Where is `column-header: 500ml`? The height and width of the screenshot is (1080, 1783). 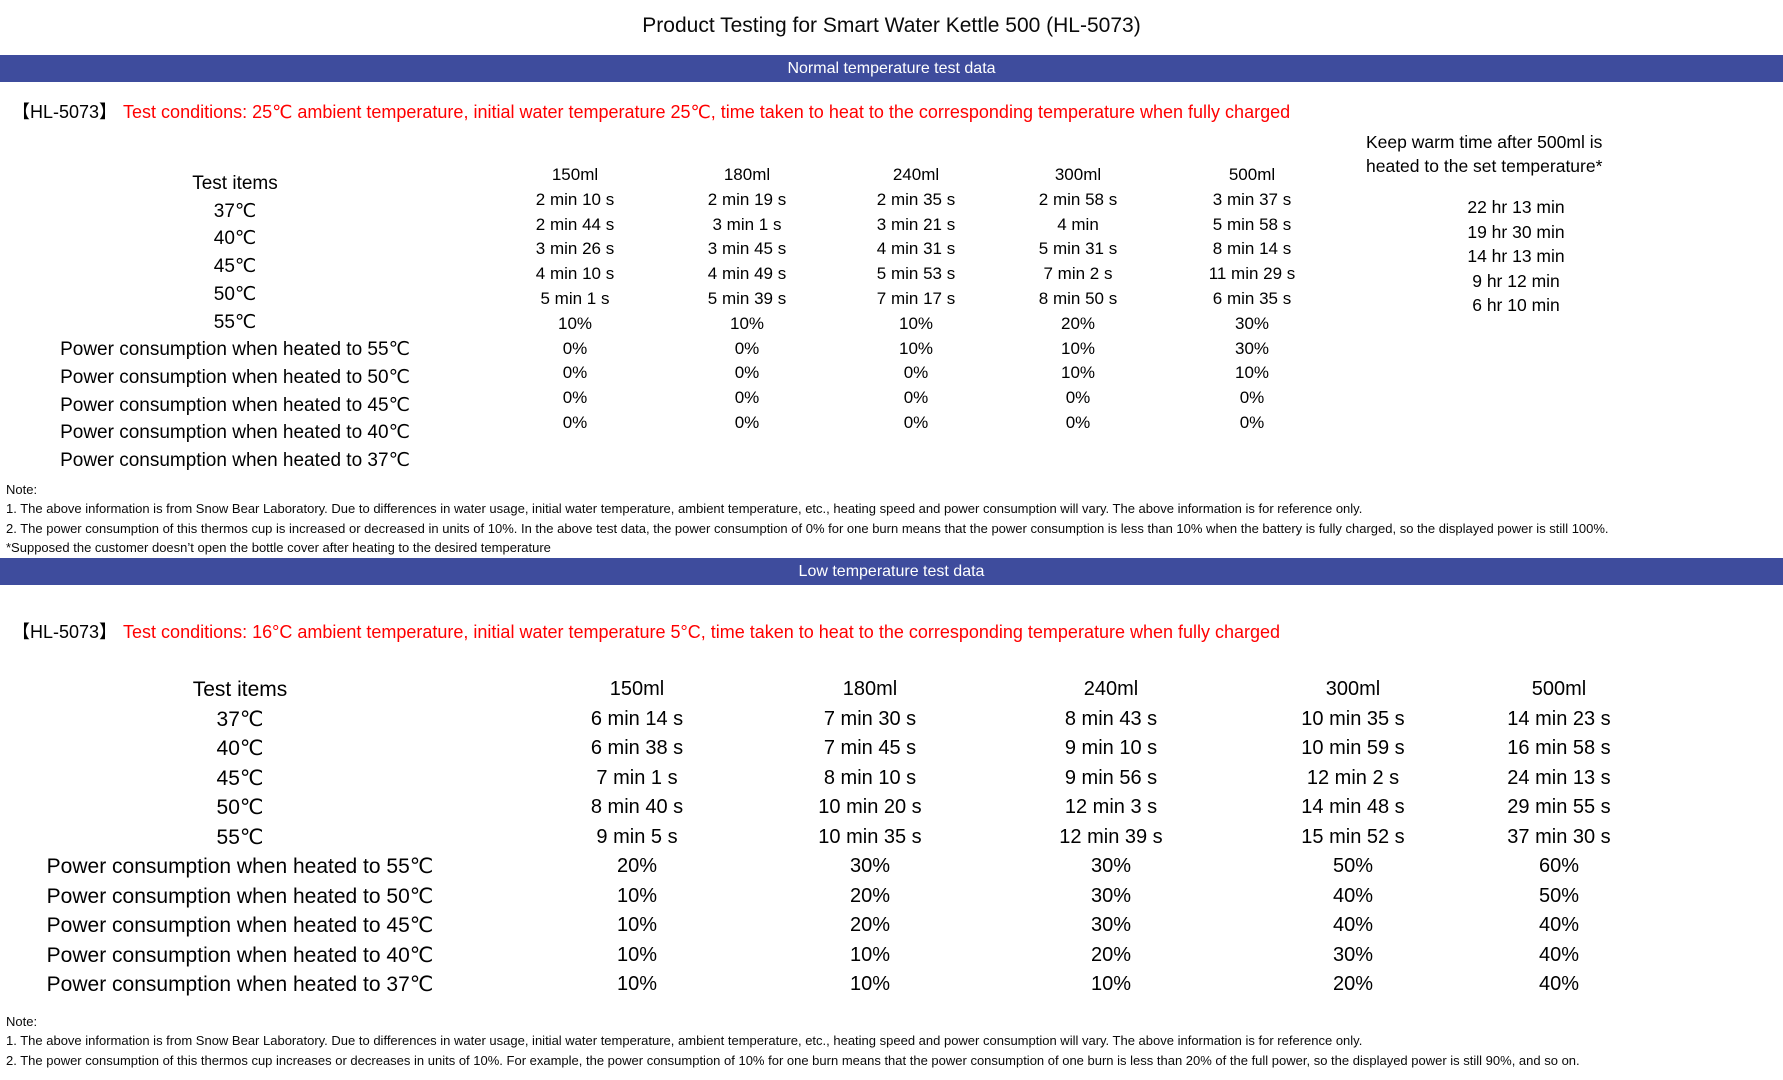 column-header: 500ml is located at coordinates (1252, 174).